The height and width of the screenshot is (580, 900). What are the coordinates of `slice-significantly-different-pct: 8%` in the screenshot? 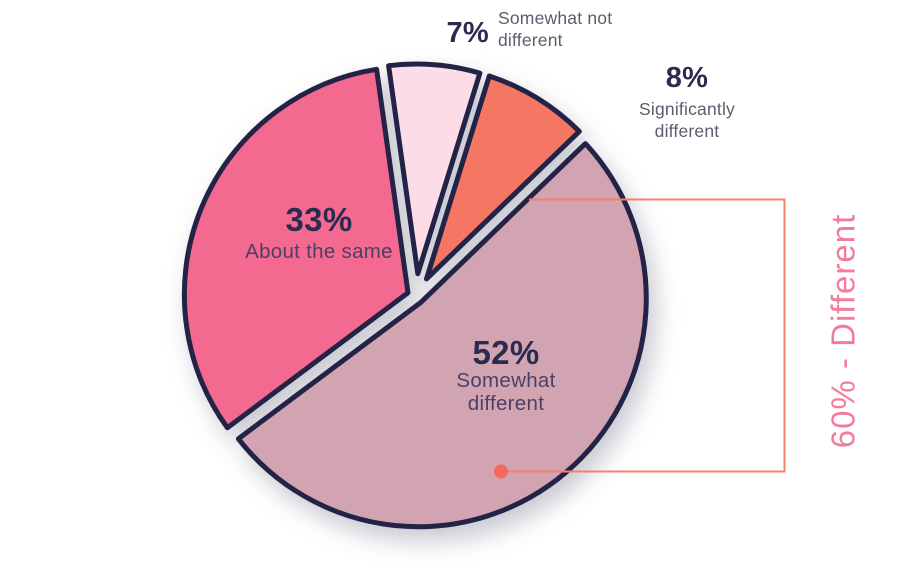 It's located at (687, 78).